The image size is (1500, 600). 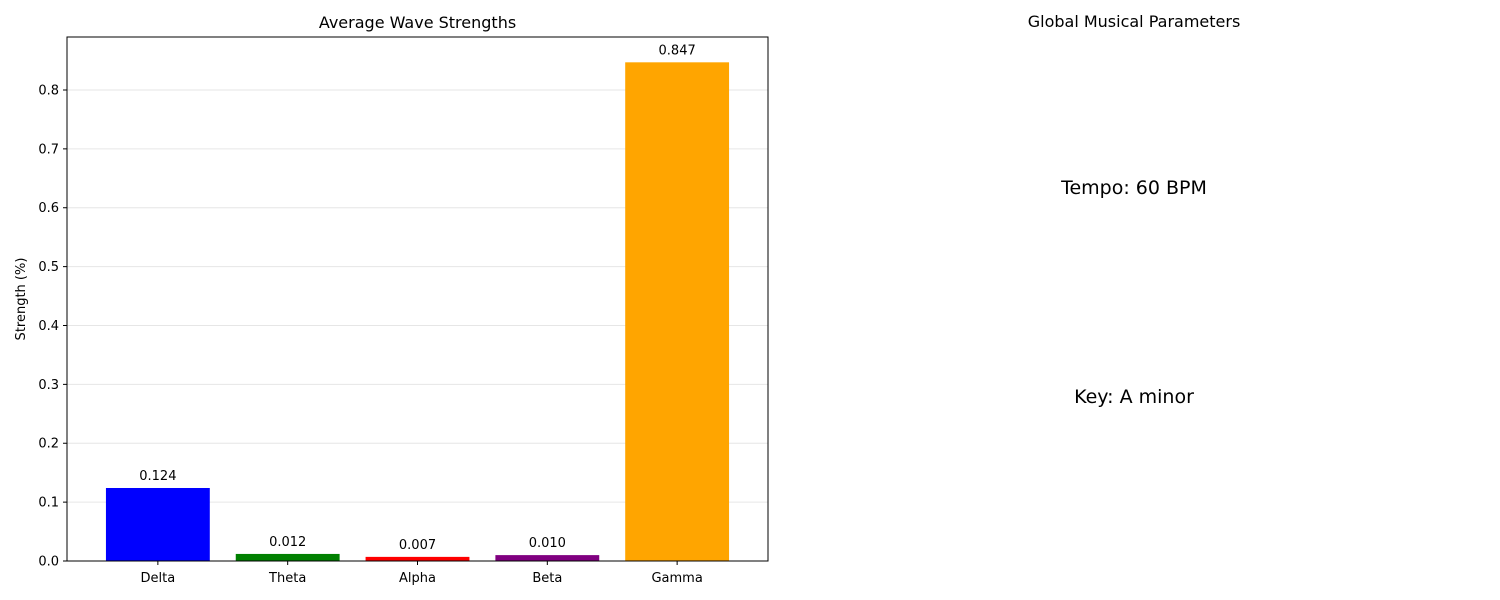 What do you see at coordinates (48, 444) in the screenshot?
I see `y-tick-label: 0.2` at bounding box center [48, 444].